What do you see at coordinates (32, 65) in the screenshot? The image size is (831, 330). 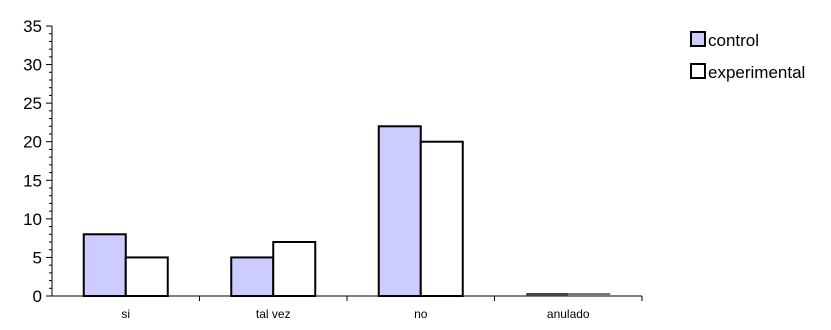 I see `y-tick-label: 30` at bounding box center [32, 65].